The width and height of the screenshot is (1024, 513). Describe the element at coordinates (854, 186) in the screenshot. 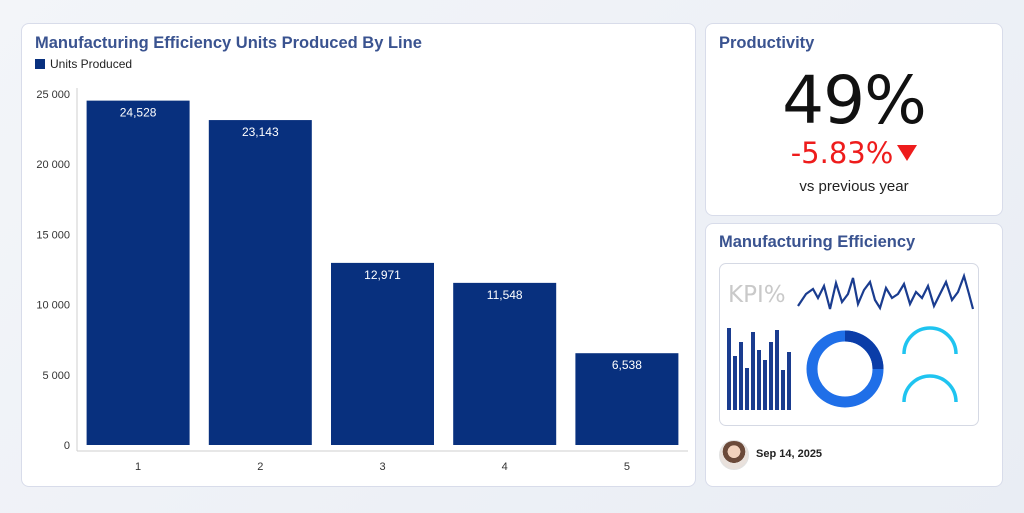

I see `productivity-subtext: vs previous year` at that location.